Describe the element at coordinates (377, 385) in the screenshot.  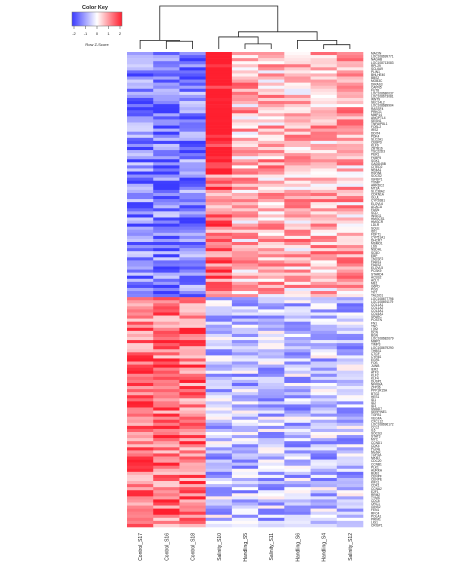
I see `row-label: NFKBIA` at that location.